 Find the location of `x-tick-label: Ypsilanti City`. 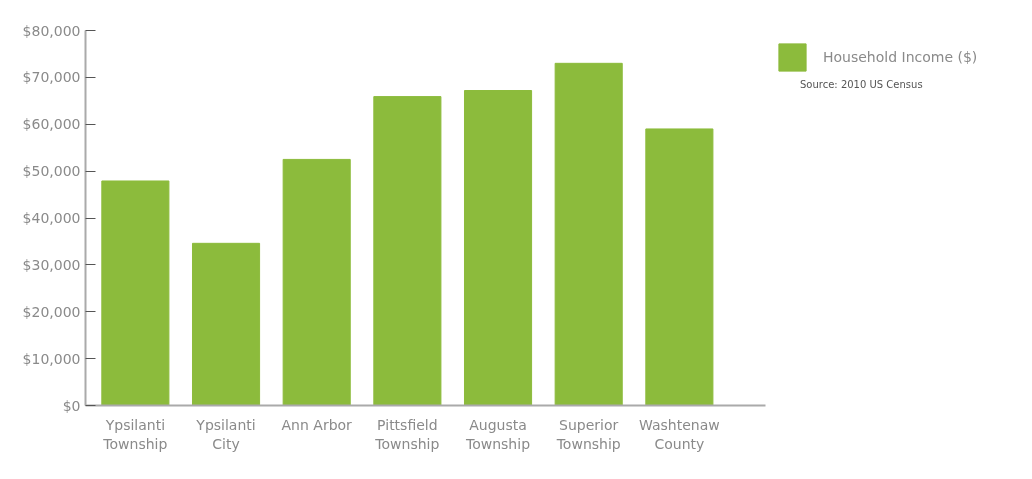

x-tick-label: Ypsilanti City is located at coordinates (225, 434).